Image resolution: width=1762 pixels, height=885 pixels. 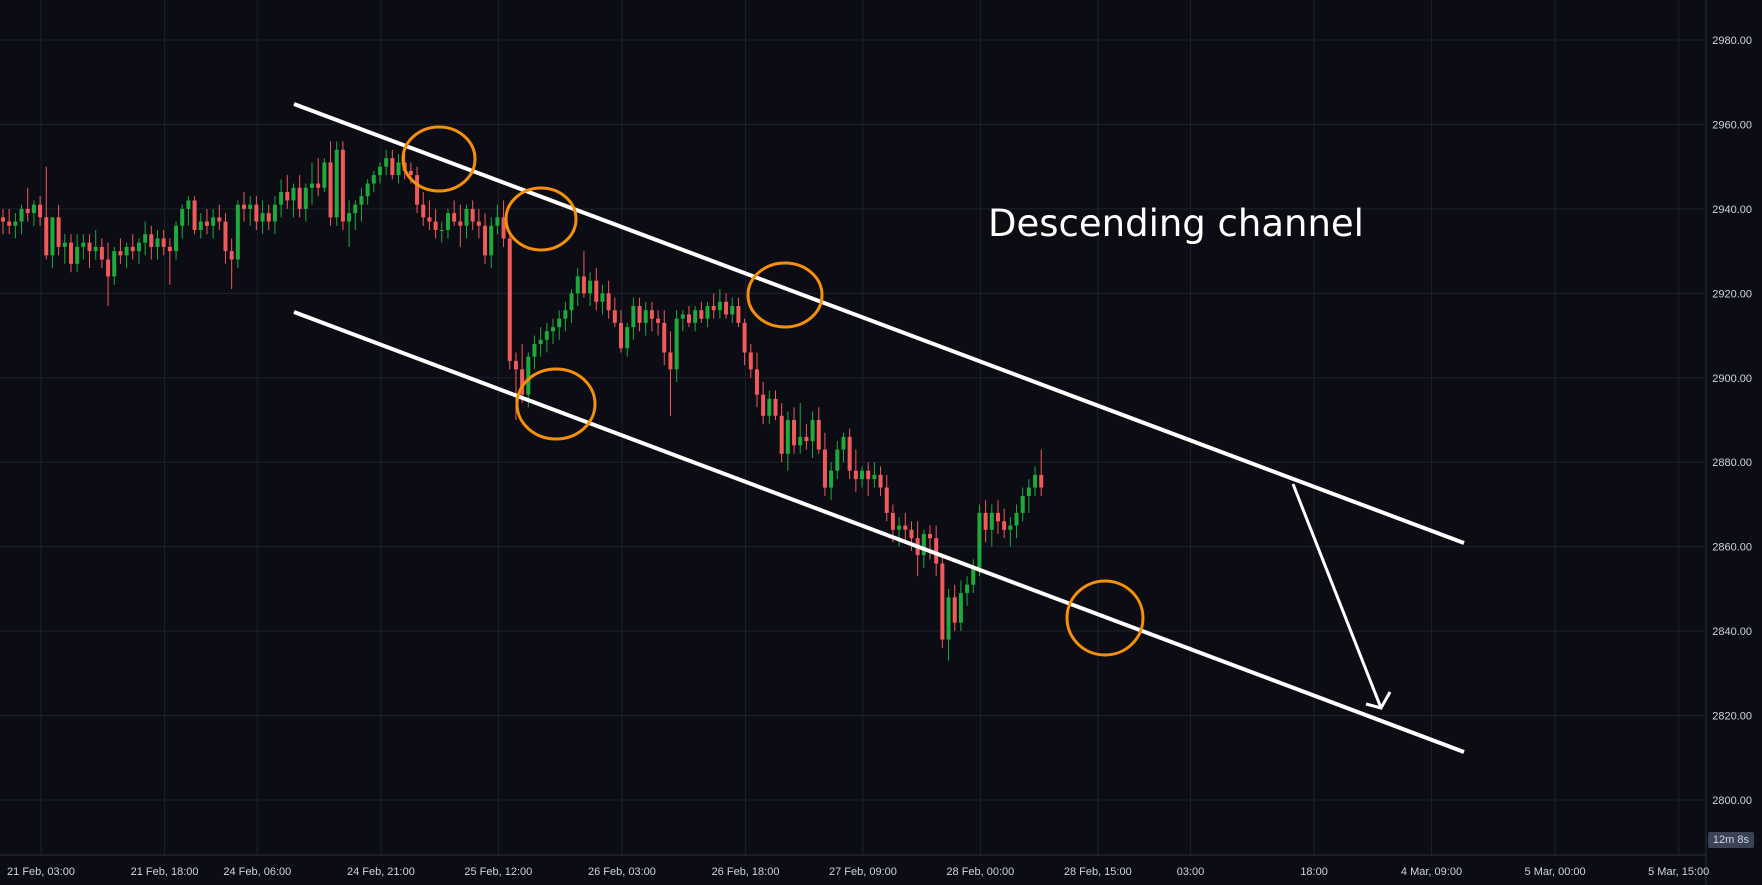 What do you see at coordinates (1732, 463) in the screenshot?
I see `y-tick-label: 2880.00` at bounding box center [1732, 463].